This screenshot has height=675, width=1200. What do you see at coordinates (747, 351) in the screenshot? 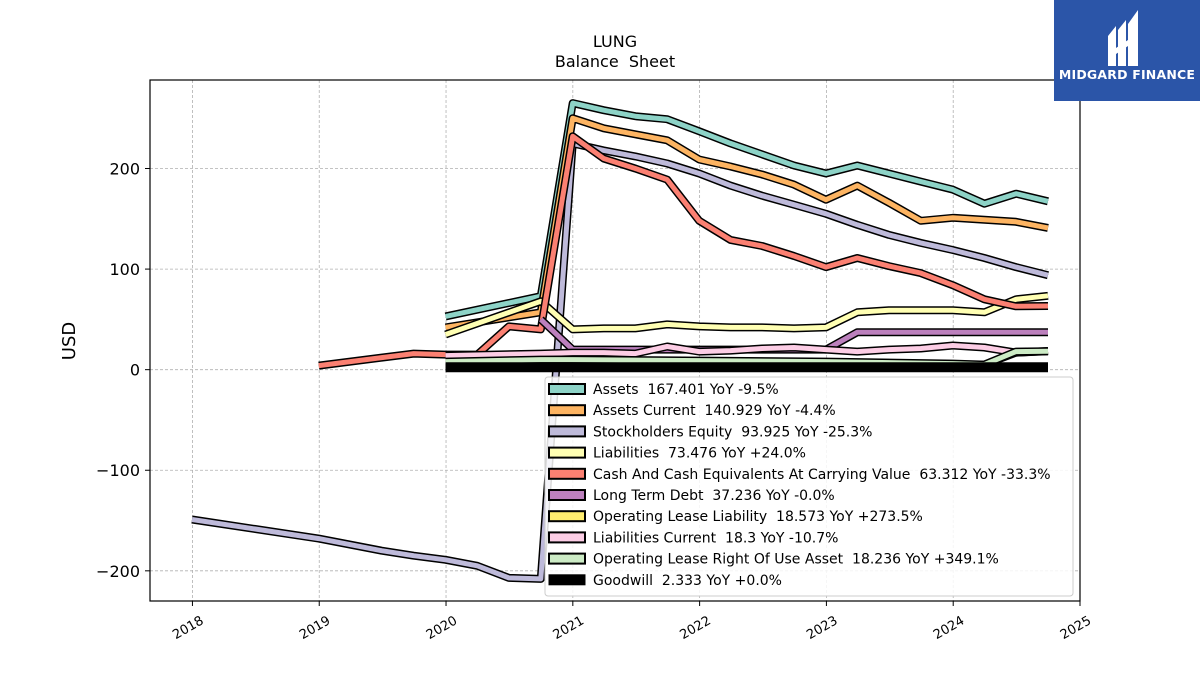
I see `series-line-liabilities-current` at bounding box center [747, 351].